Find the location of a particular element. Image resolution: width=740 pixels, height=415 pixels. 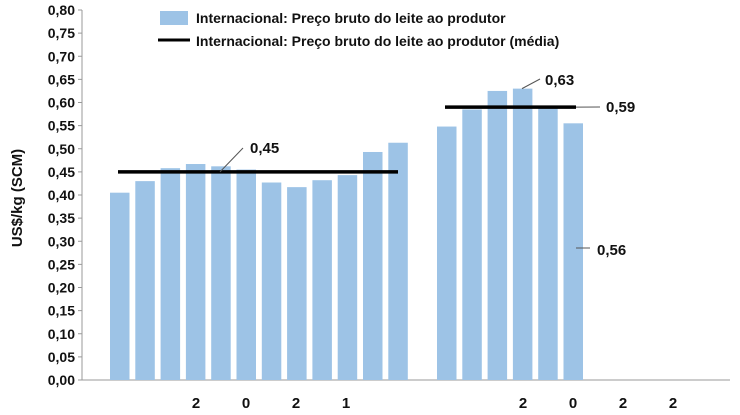

average-lines is located at coordinates (347, 139).